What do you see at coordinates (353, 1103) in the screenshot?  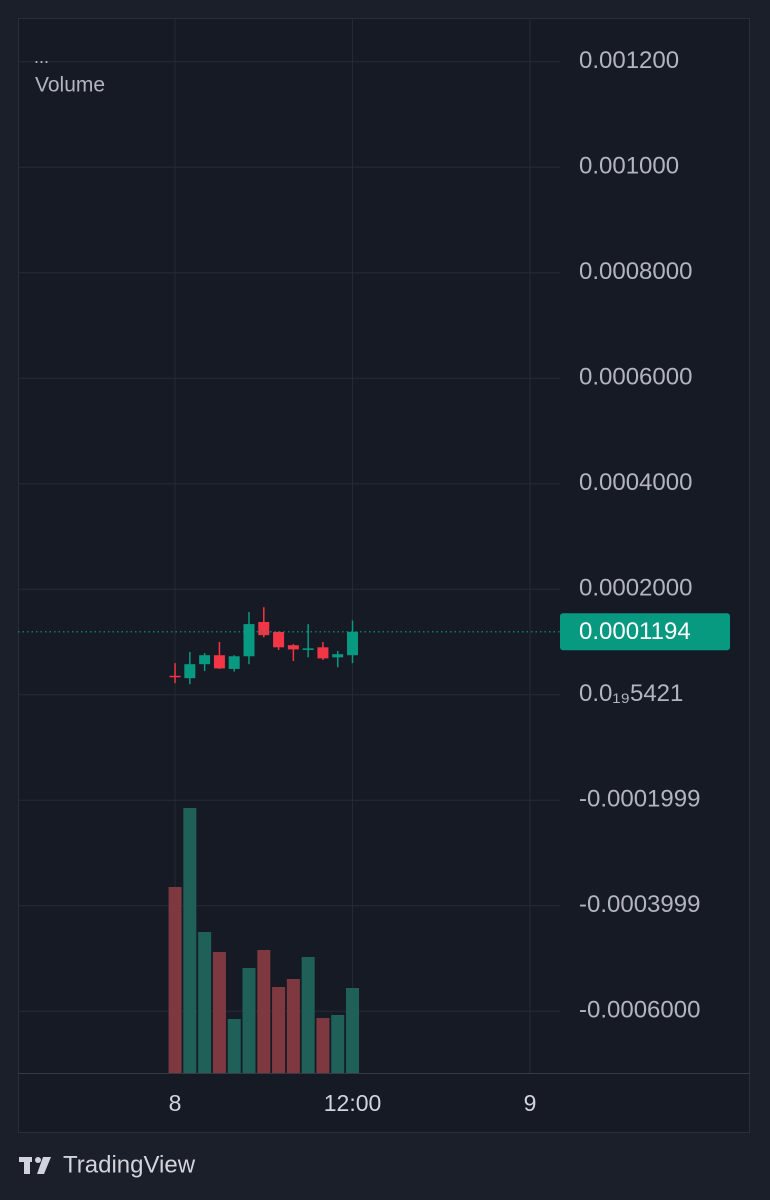 I see `x-tick-label: 12:00` at bounding box center [353, 1103].